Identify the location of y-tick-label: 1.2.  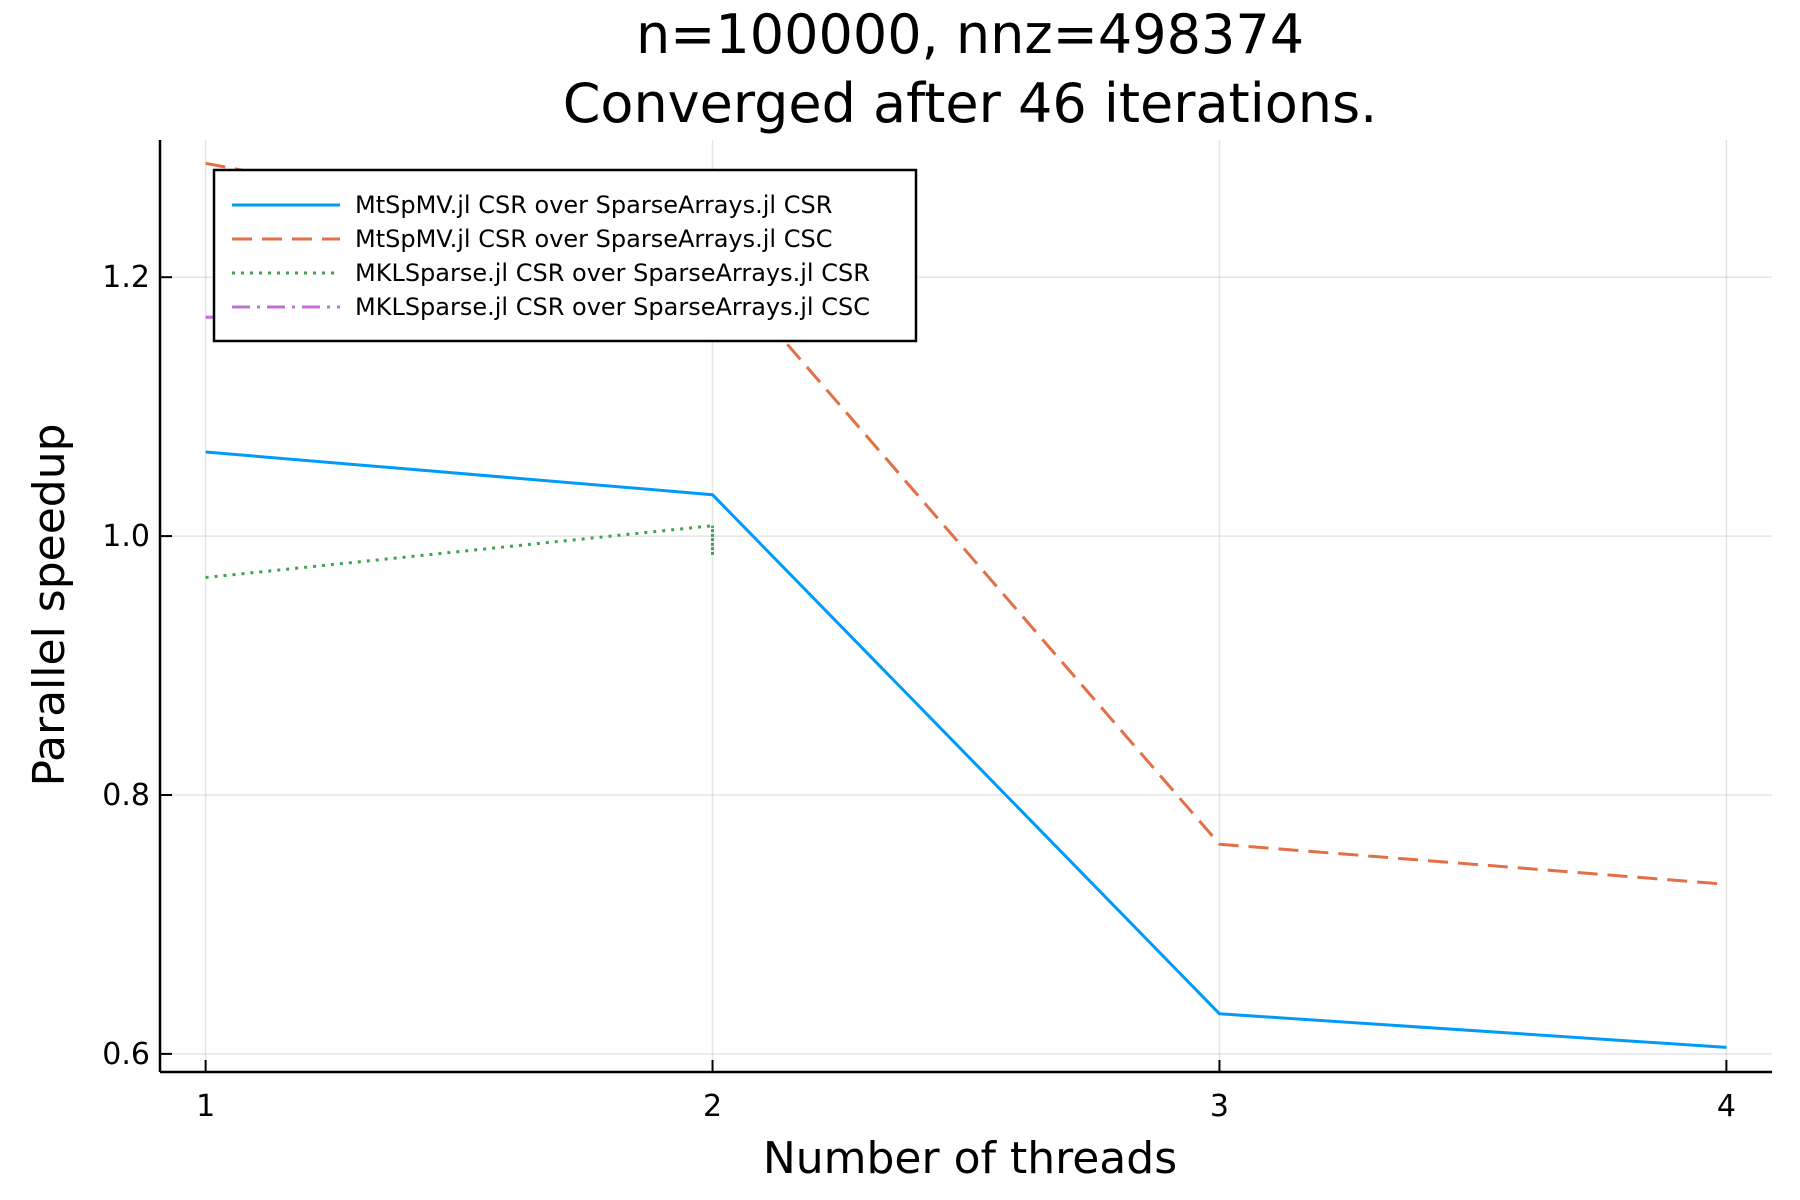
(126, 277).